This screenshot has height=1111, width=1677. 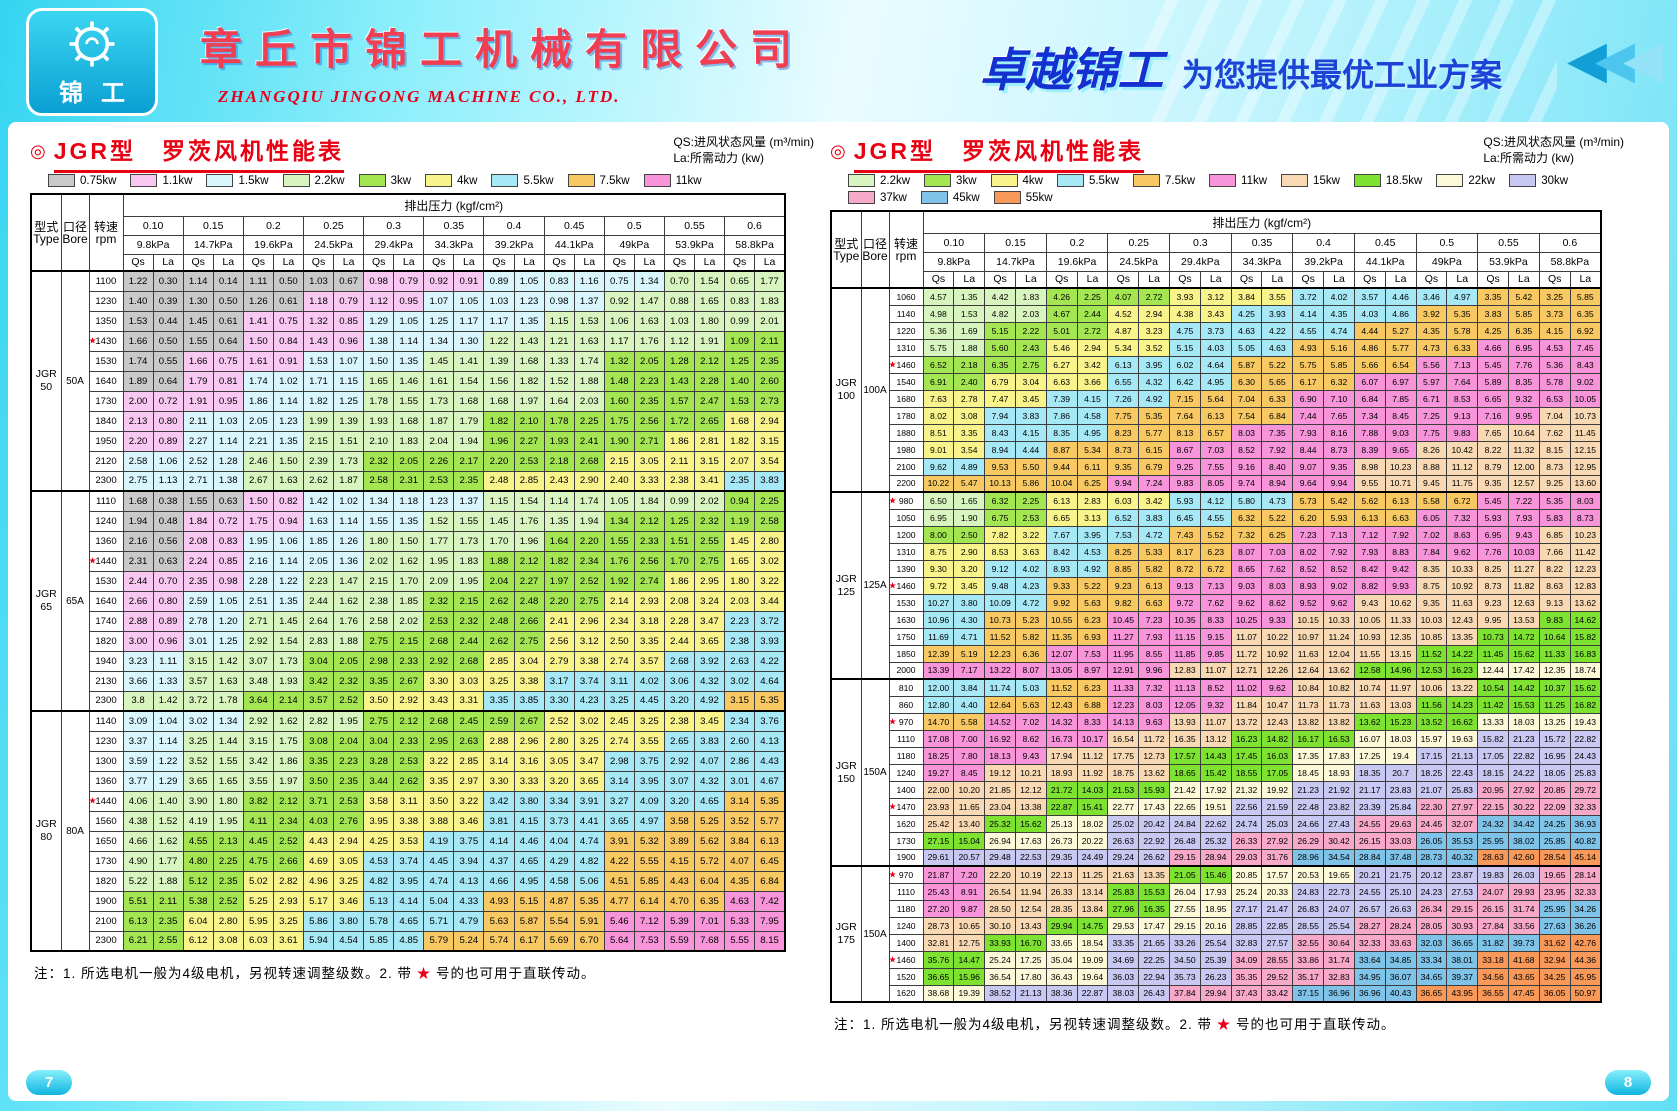 I want to click on qs-value-cell: 4.07, so click(x=740, y=861).